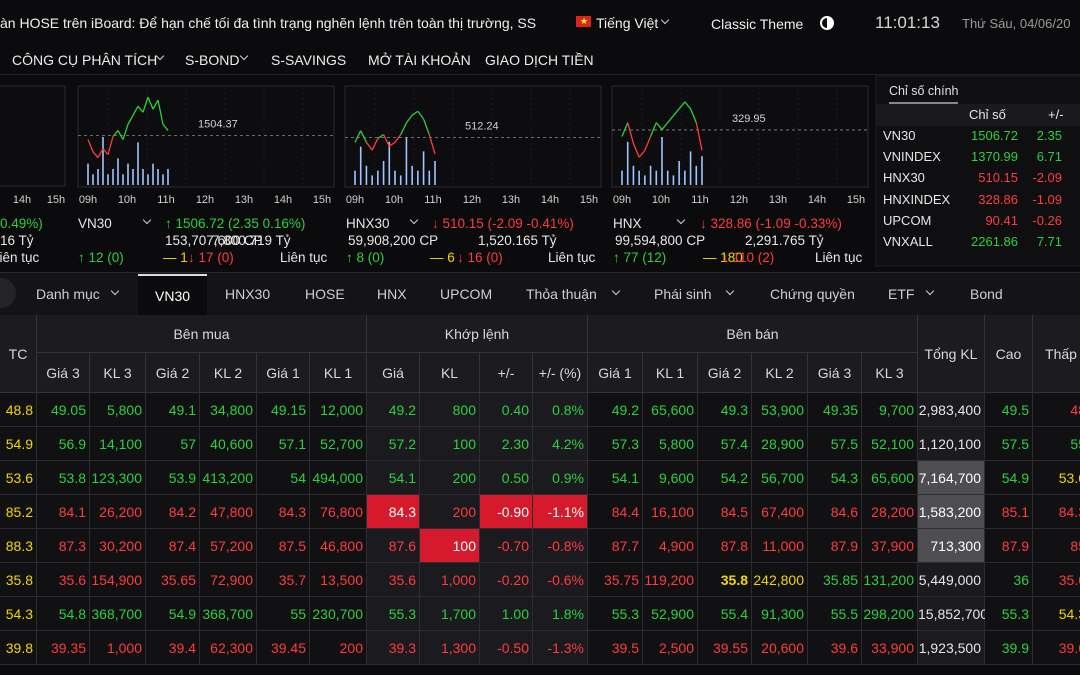 The image size is (1080, 675). What do you see at coordinates (951, 512) in the screenshot?
I see `table-cell: 1,583,200` at bounding box center [951, 512].